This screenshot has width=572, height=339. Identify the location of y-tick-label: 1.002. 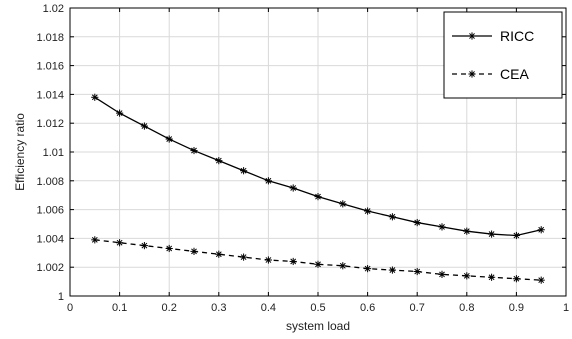
(50, 268).